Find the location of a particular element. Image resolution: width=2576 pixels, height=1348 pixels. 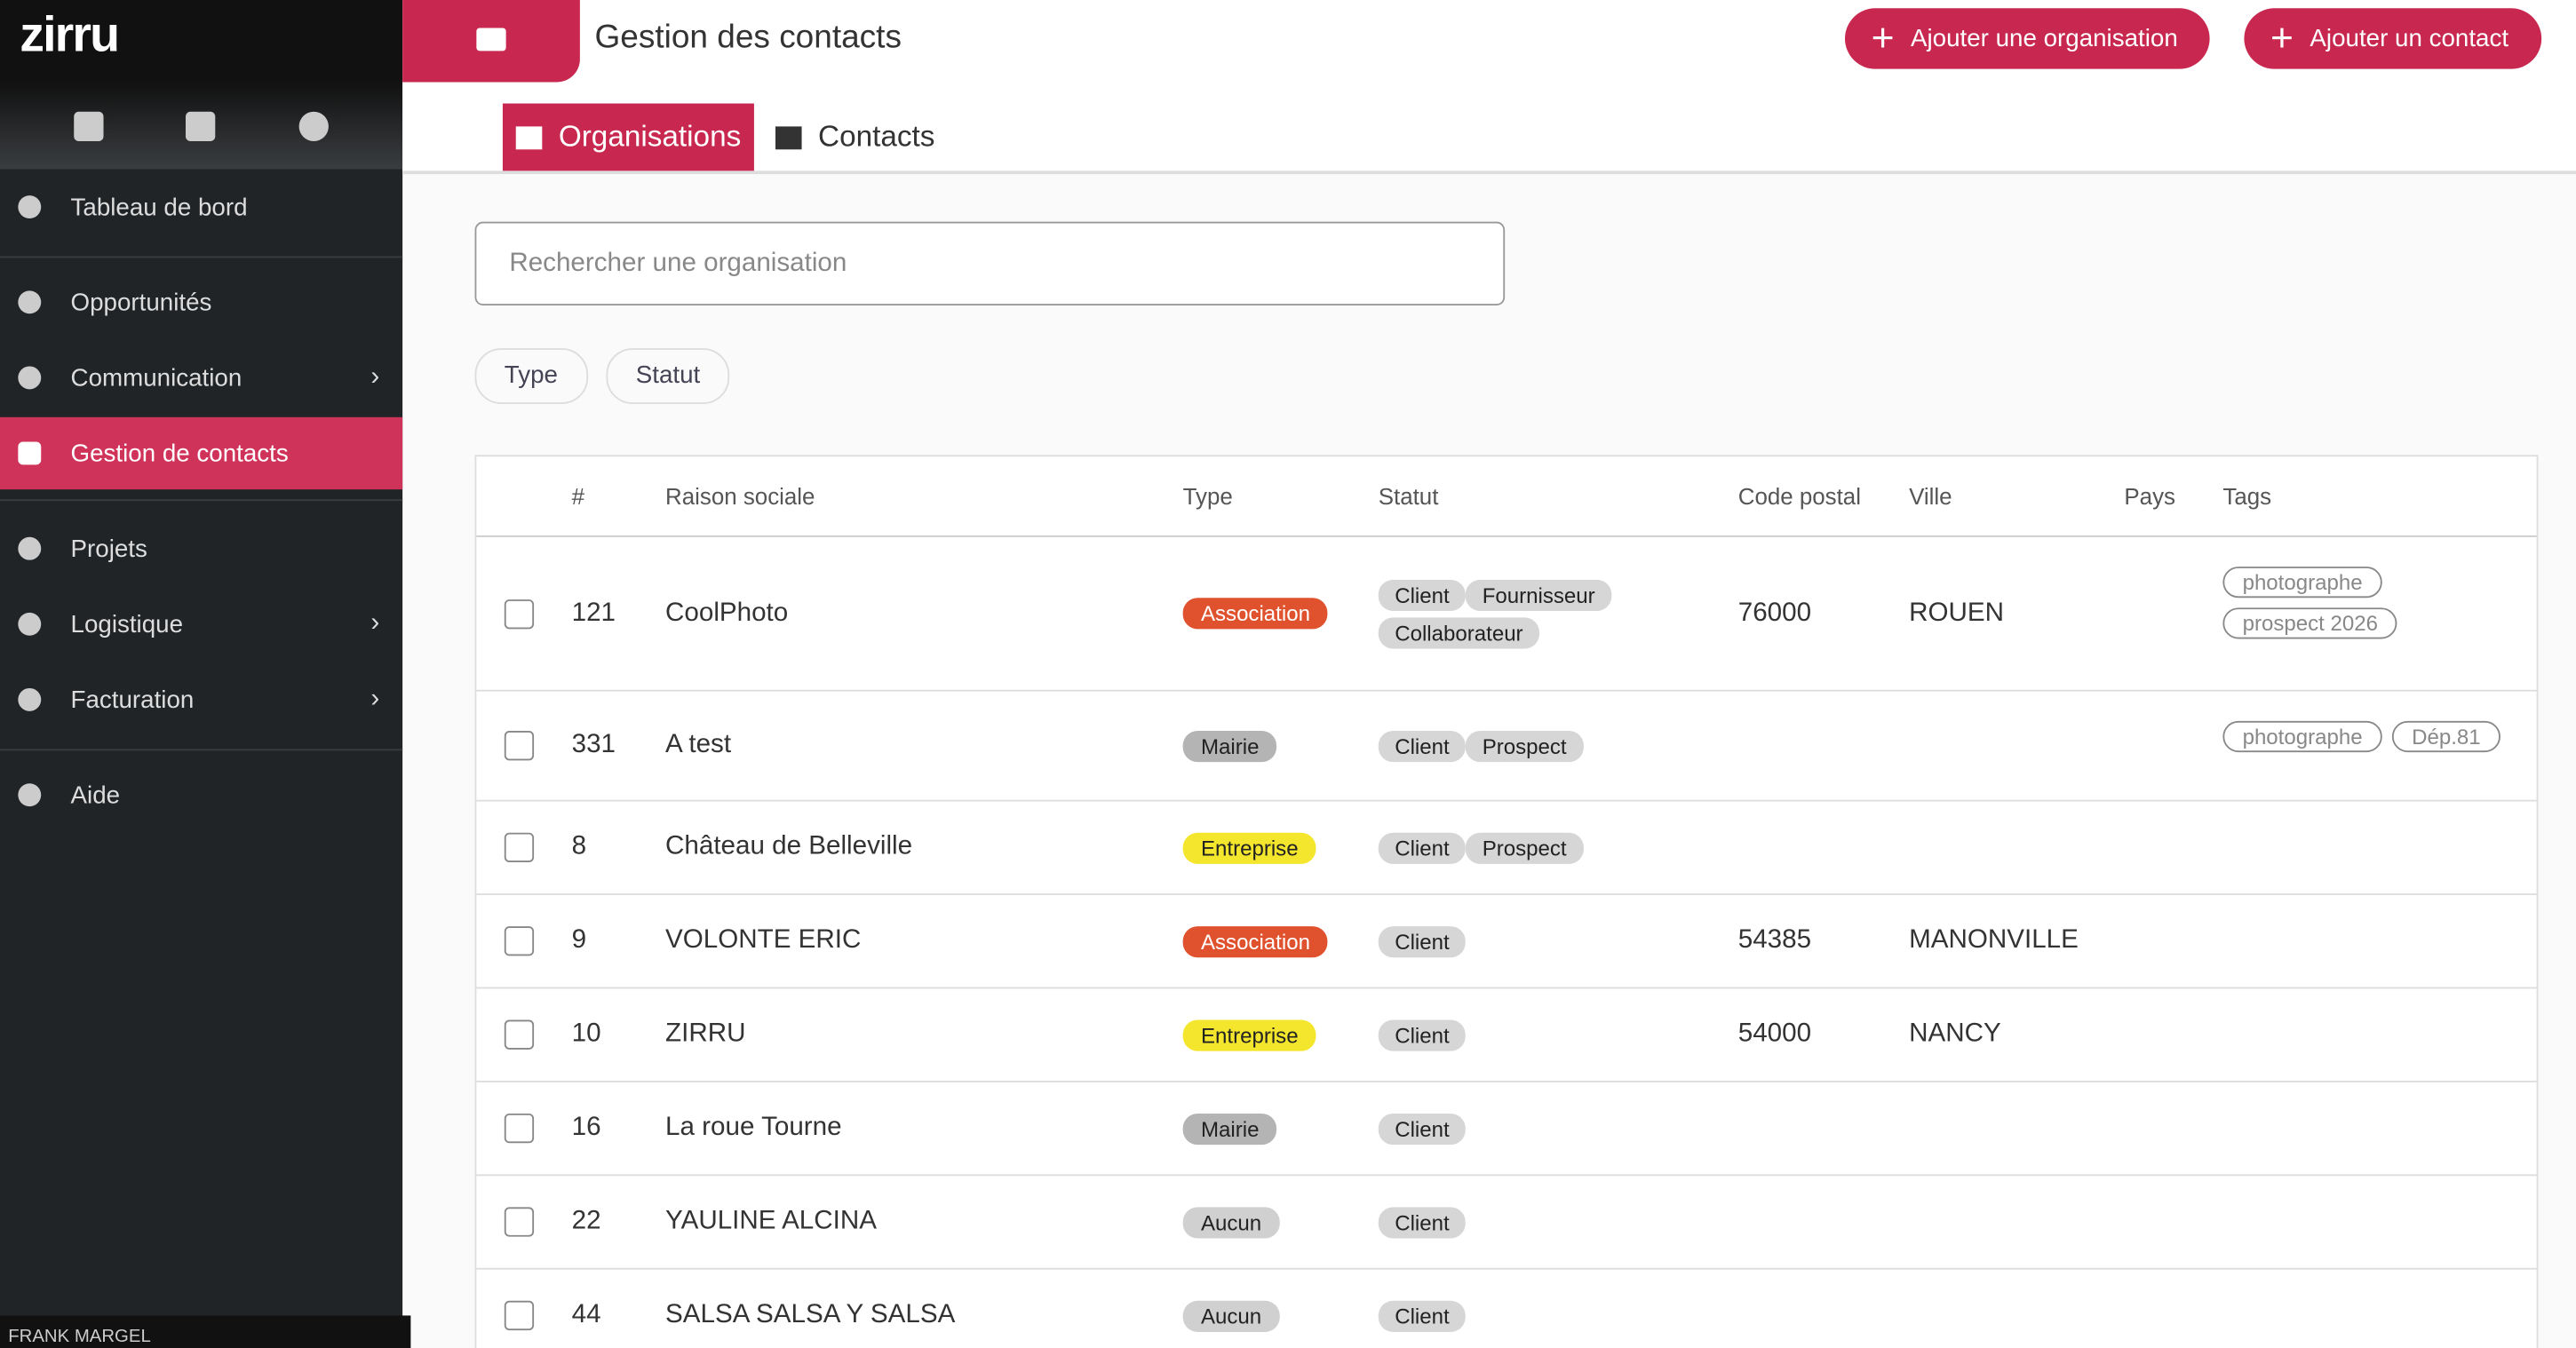

tab: Organisations is located at coordinates (628, 137).